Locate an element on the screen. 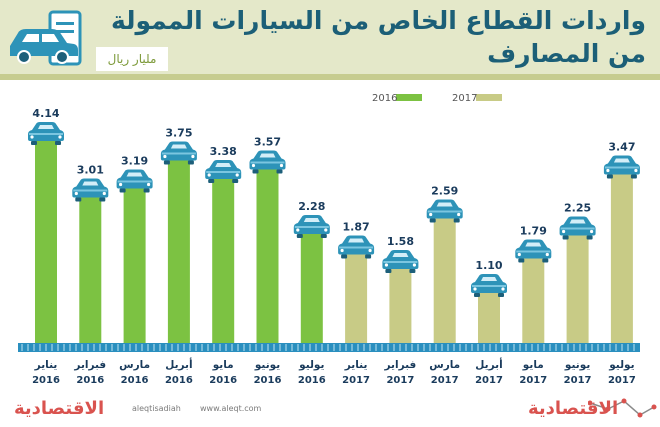 This screenshot has width=660, height=427. unit-label: مليار ريال is located at coordinates (132, 59).